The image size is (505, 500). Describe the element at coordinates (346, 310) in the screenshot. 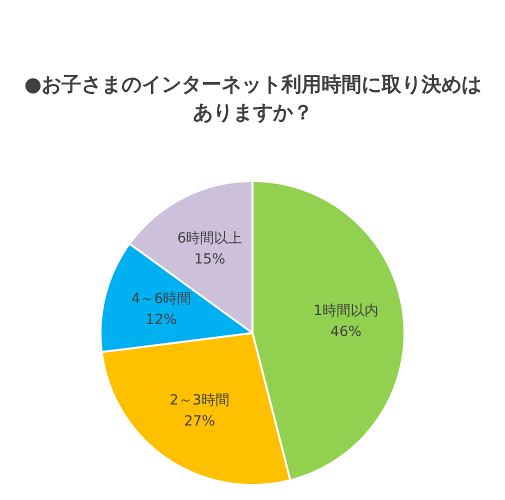

I see `slice-label: 1時間以内` at that location.